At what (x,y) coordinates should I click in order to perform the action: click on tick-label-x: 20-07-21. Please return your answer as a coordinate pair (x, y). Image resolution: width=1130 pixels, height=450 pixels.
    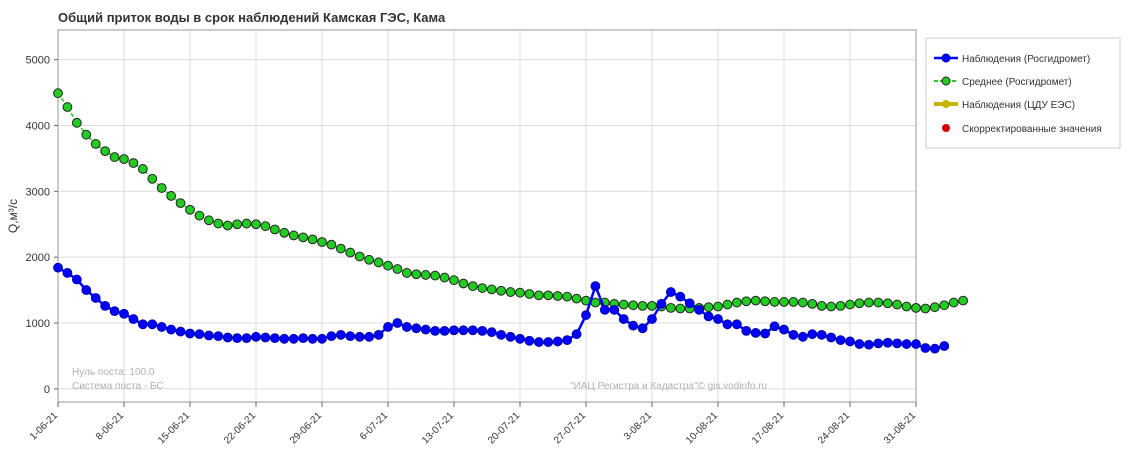
    Looking at the image, I should click on (504, 428).